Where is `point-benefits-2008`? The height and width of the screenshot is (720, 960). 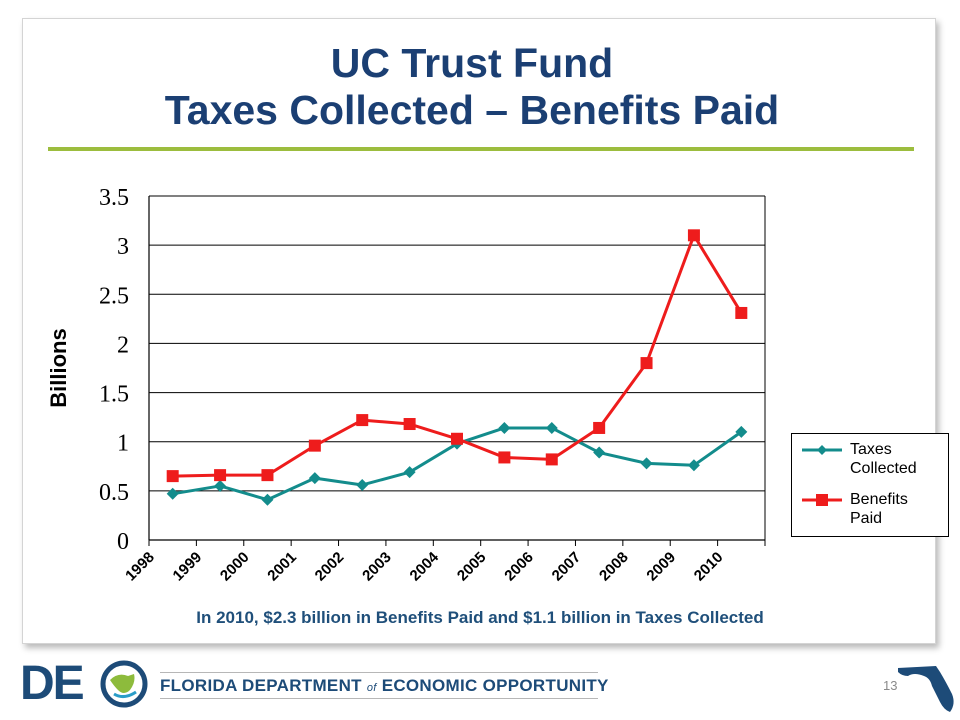 point-benefits-2008 is located at coordinates (646, 363).